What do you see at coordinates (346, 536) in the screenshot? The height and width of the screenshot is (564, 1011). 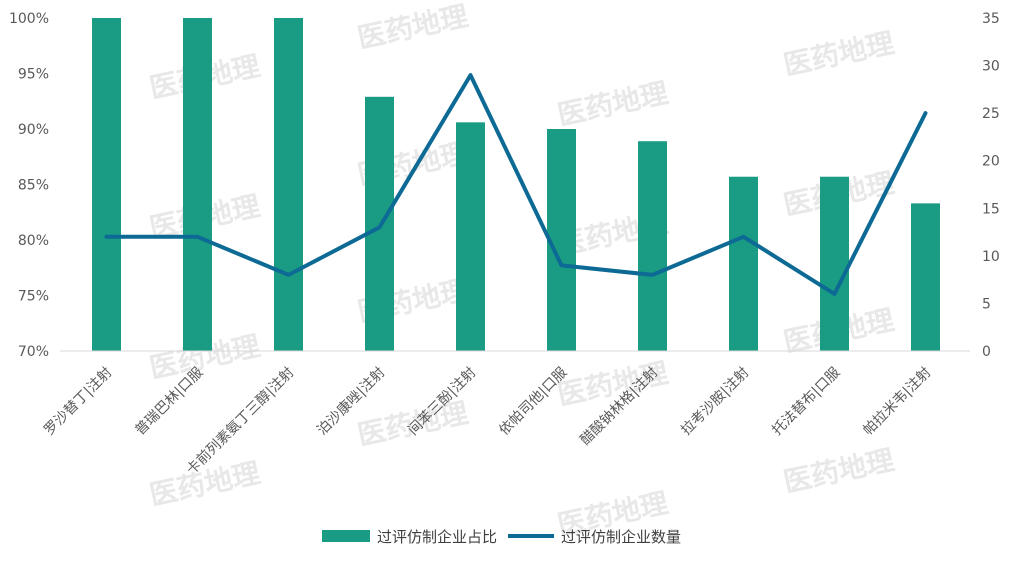 I see `legend-bar-swatch` at bounding box center [346, 536].